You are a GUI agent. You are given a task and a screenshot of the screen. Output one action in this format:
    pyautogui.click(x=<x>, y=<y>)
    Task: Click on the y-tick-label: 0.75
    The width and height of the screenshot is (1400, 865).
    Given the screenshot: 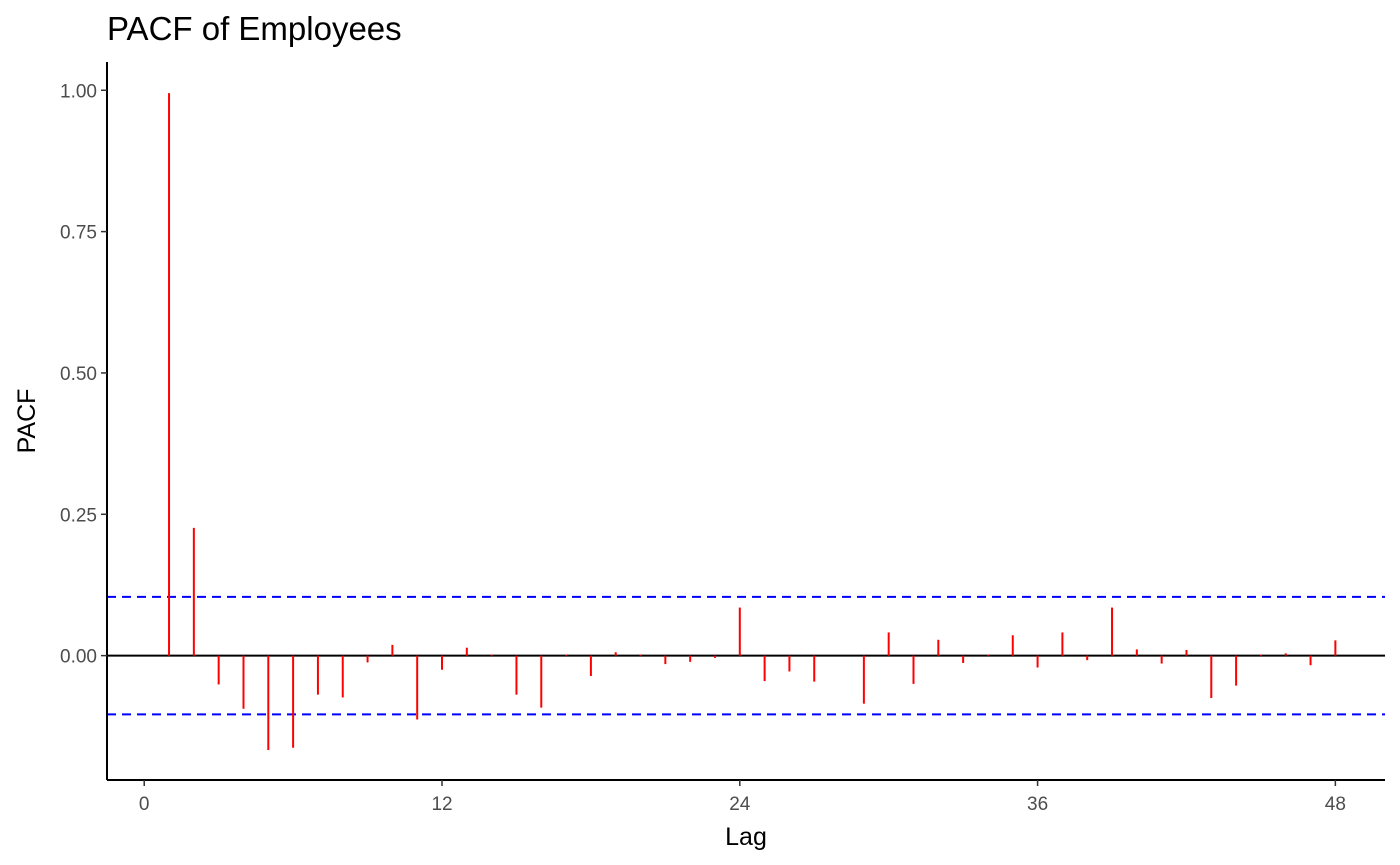 What is the action you would take?
    pyautogui.click(x=78, y=233)
    